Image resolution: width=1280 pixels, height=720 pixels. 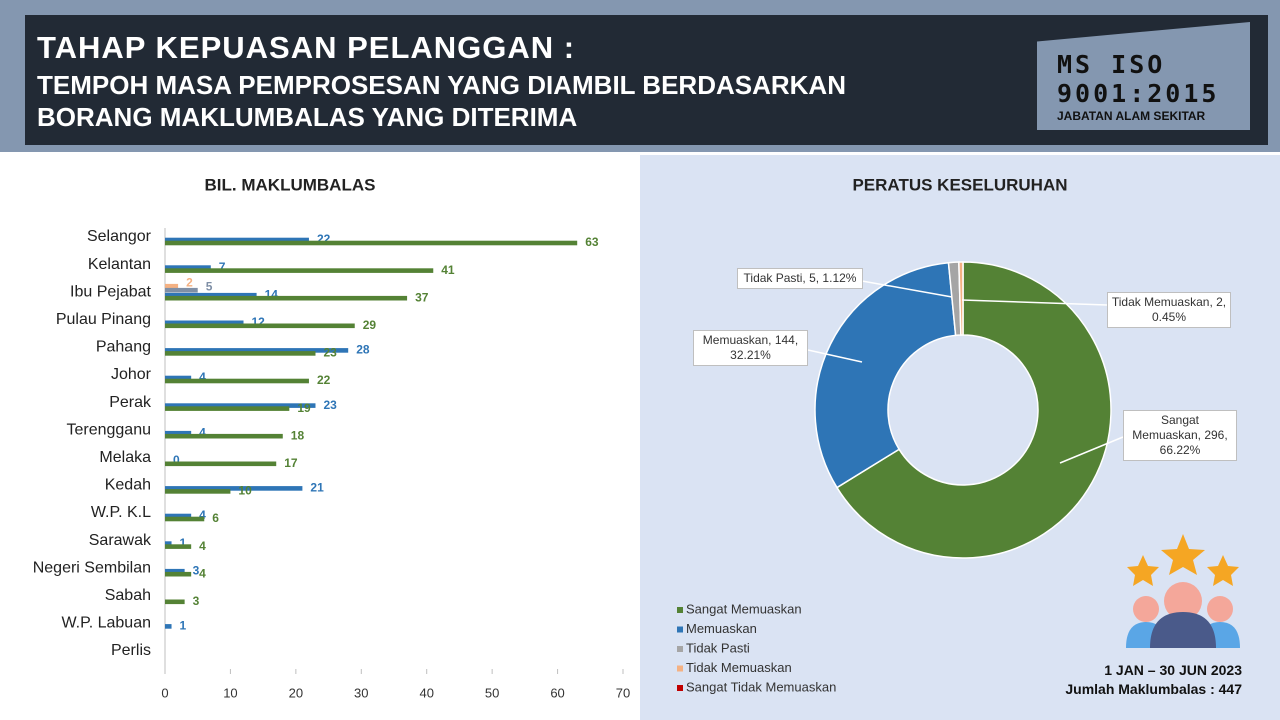 What do you see at coordinates (103, 319) in the screenshot?
I see `category-label: Pulau Pinang` at bounding box center [103, 319].